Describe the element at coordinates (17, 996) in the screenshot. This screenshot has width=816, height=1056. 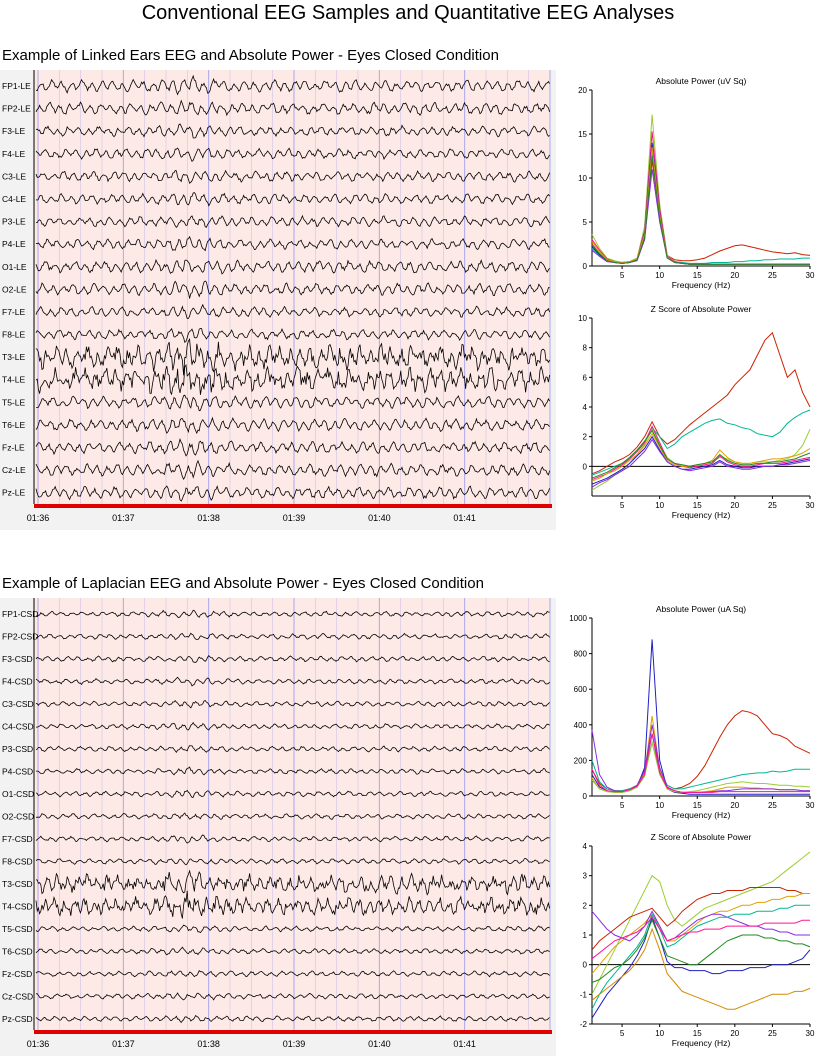
I see `channel-label: Cz-CSD` at that location.